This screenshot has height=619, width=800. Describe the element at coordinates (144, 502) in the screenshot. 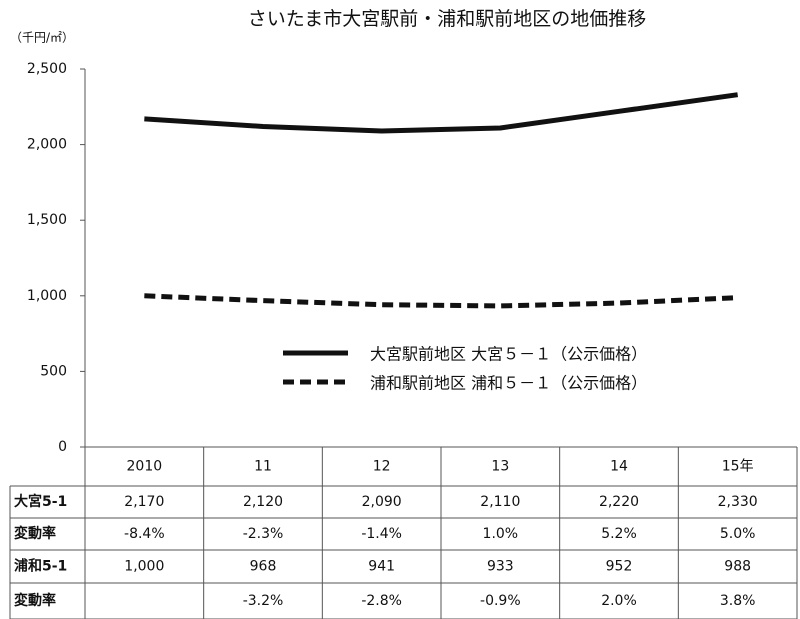

I see `value-label: 2,170` at that location.